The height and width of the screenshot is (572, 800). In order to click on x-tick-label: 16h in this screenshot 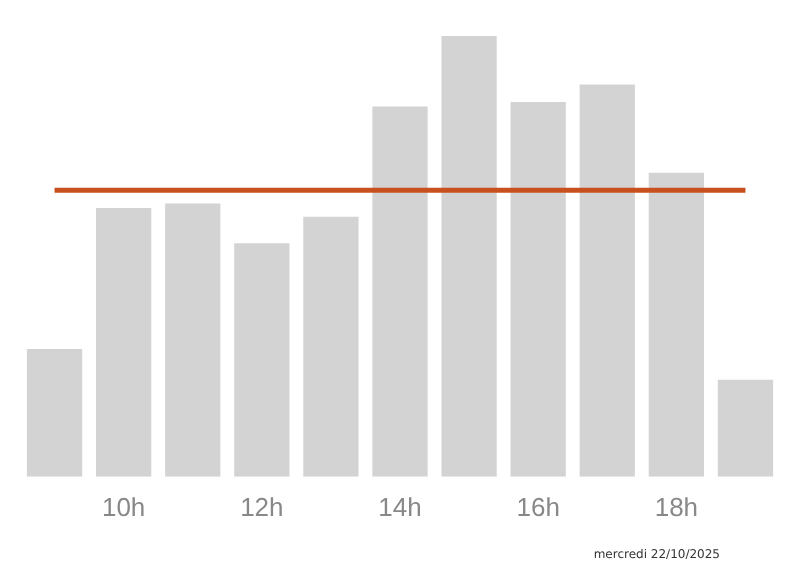, I will do `click(538, 506)`.